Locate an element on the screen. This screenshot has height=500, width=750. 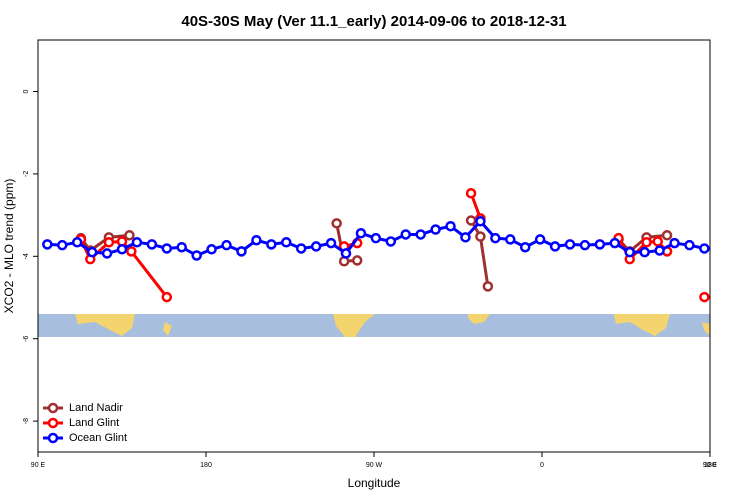
legend-label: Land Nadir is located at coordinates (96, 408).